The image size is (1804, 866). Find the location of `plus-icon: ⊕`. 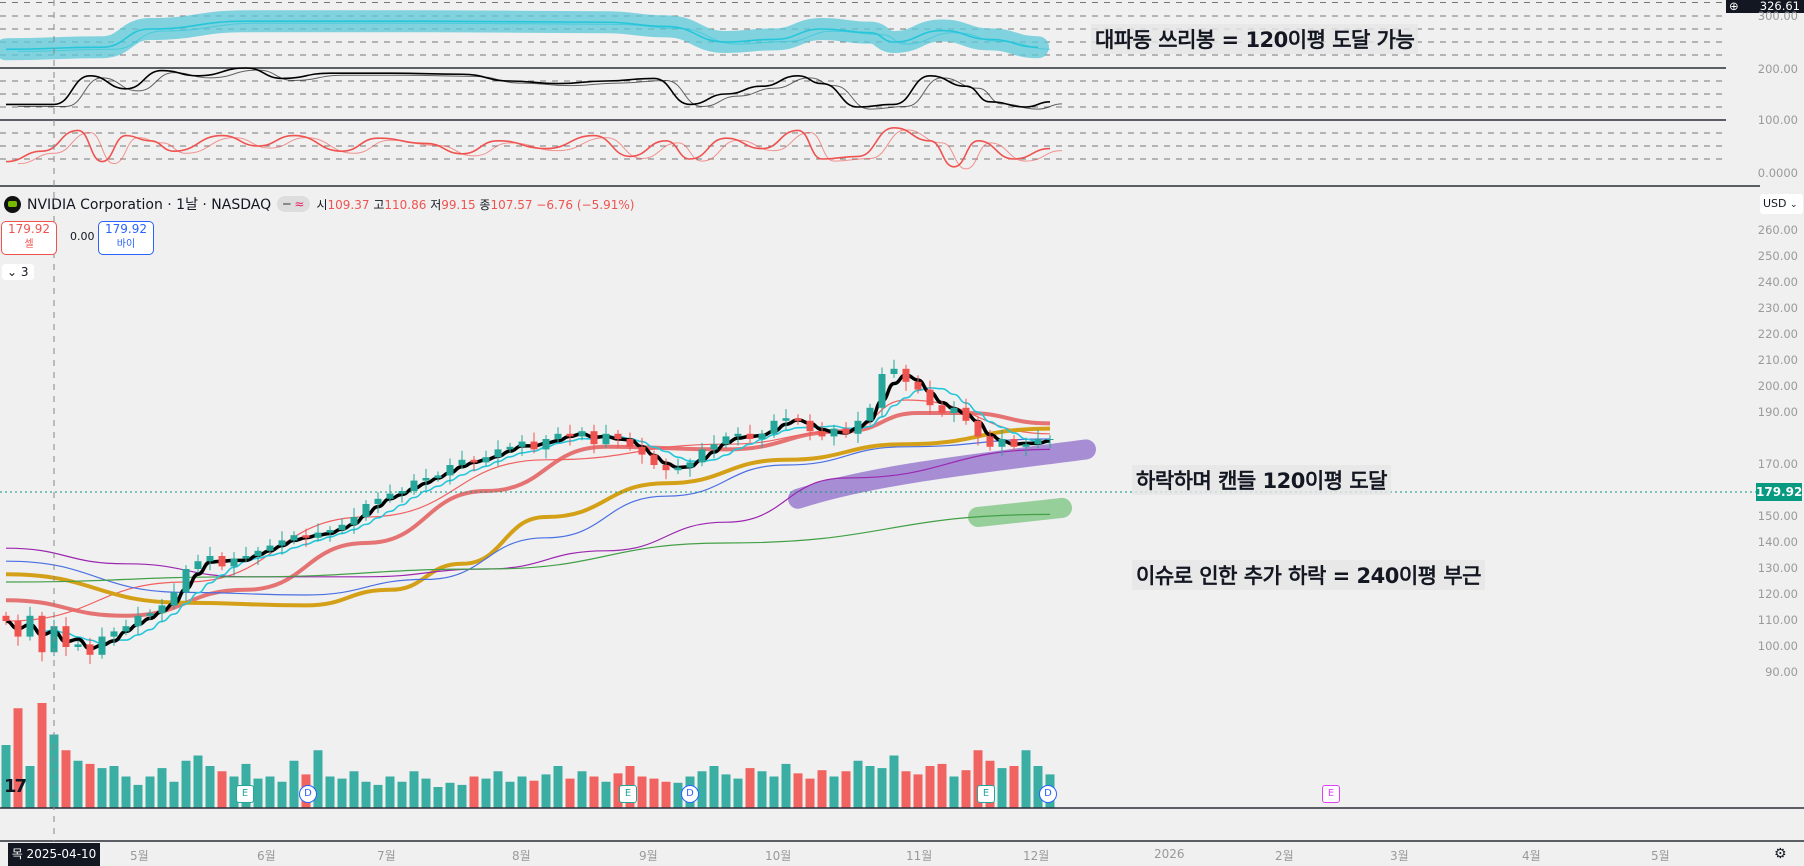

plus-icon: ⊕ is located at coordinates (1734, 6).